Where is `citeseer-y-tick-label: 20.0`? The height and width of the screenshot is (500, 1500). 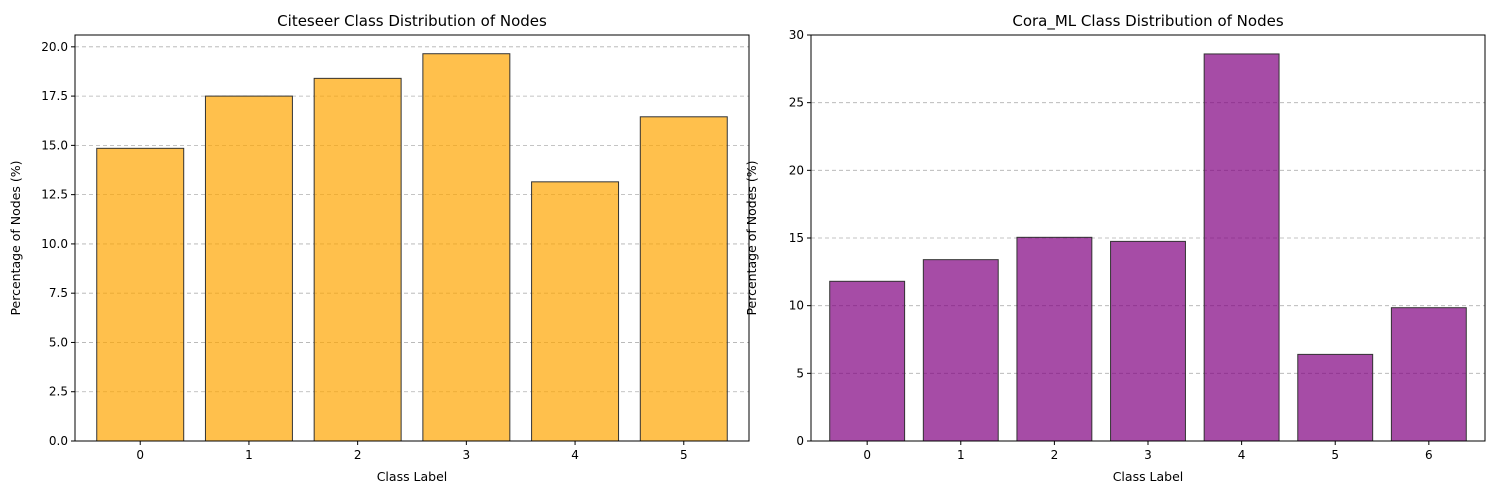 citeseer-y-tick-label: 20.0 is located at coordinates (54, 47).